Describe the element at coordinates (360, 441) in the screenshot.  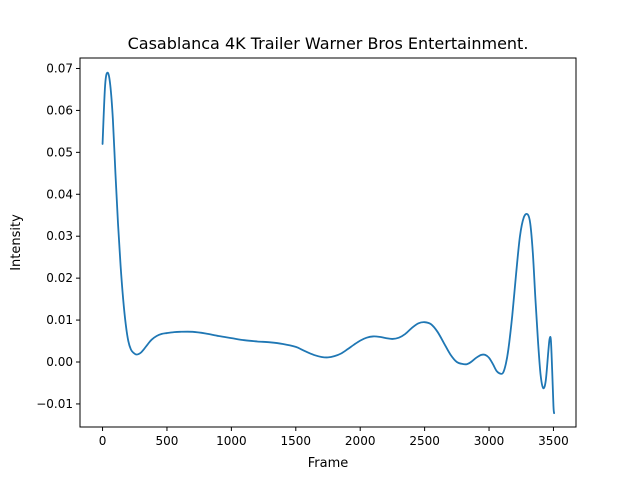
I see `x-tick-label: 2000` at that location.